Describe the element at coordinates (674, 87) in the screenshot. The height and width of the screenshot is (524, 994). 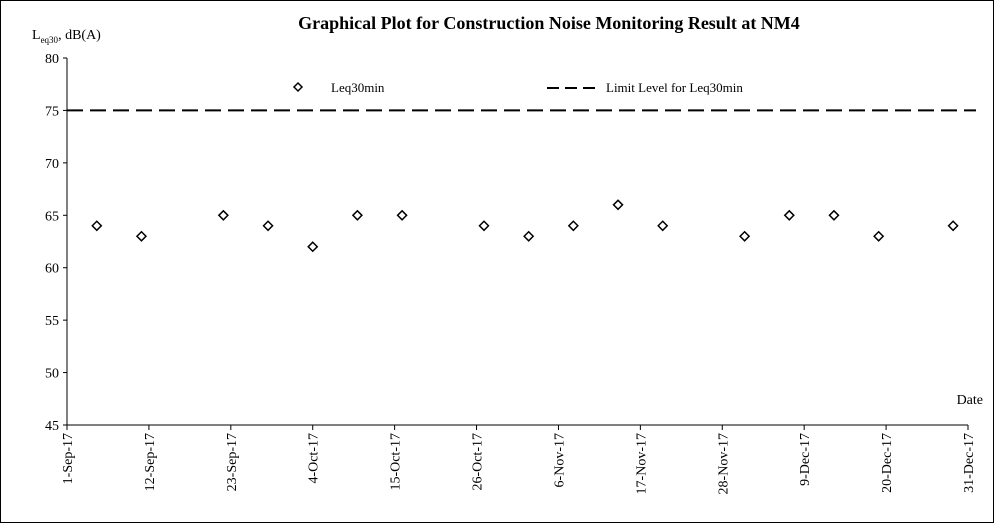
I see `legend-label-limit: Limit Level for Leq30min` at that location.